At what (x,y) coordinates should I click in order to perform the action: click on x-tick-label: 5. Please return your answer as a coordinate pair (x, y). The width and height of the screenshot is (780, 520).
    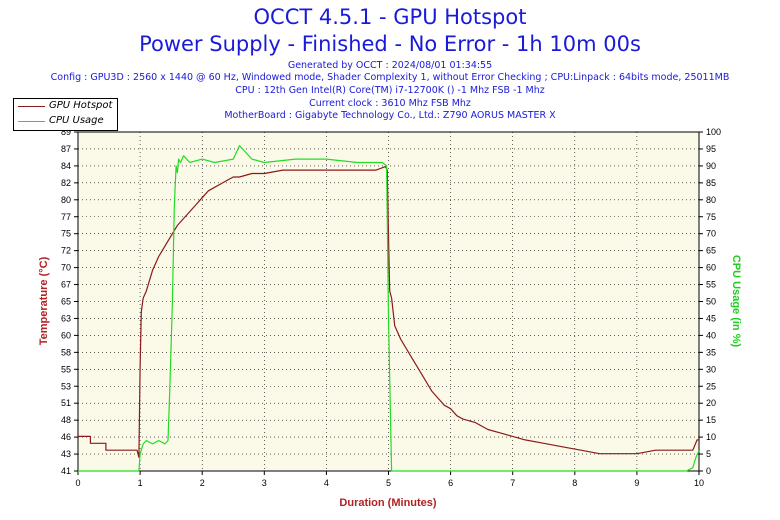
    Looking at the image, I should click on (388, 483).